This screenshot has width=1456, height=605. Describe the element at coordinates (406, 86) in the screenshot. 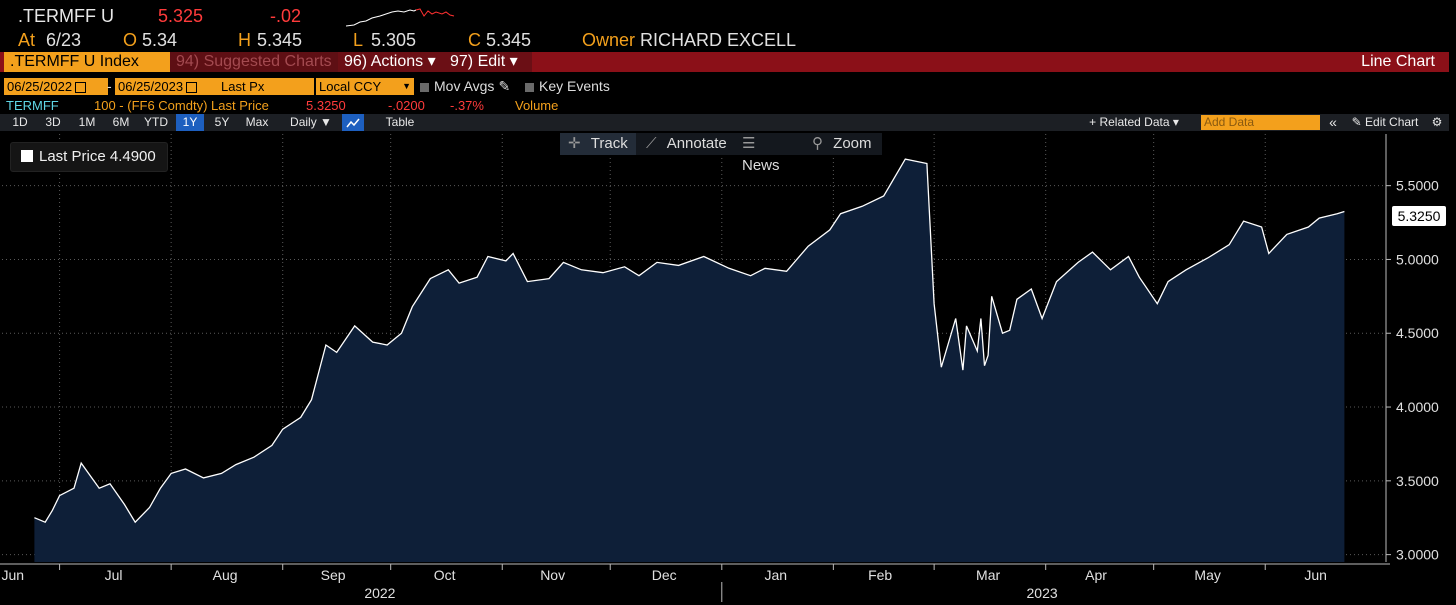

I see `chevron-down-icon: ▼` at that location.